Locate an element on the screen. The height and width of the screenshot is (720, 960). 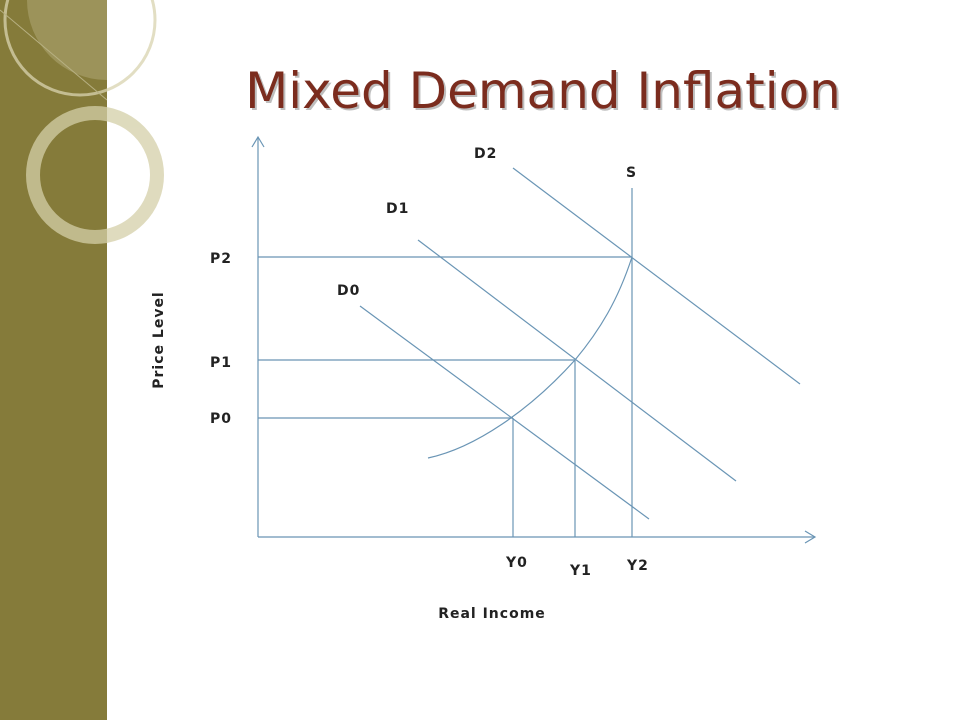
demand-d1 is located at coordinates (577, 360).